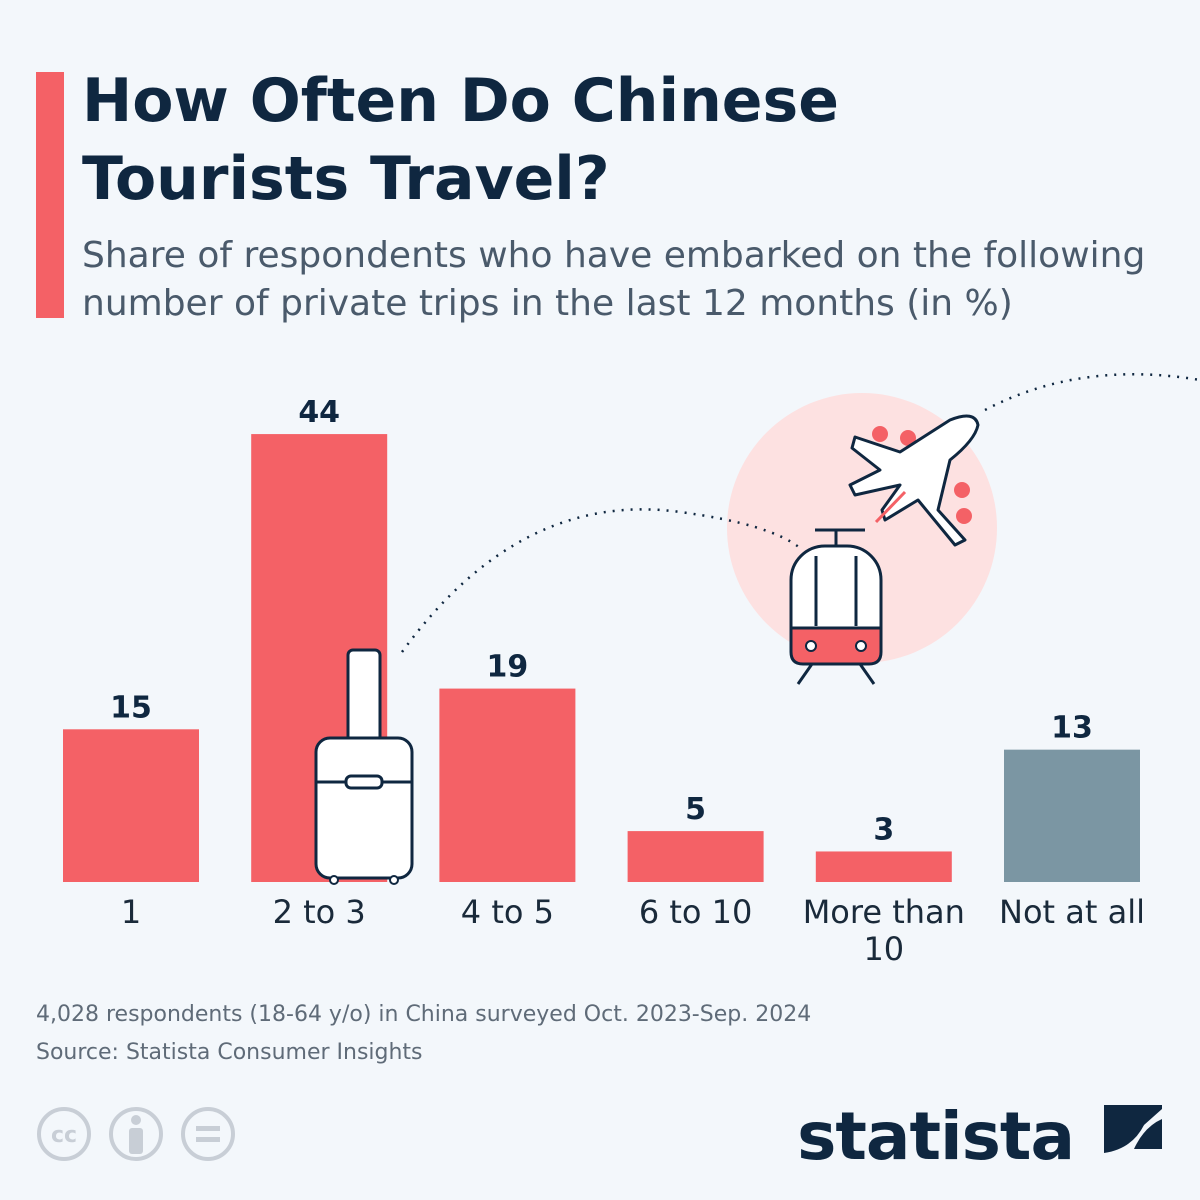  What do you see at coordinates (364, 766) in the screenshot?
I see `suitcase` at bounding box center [364, 766].